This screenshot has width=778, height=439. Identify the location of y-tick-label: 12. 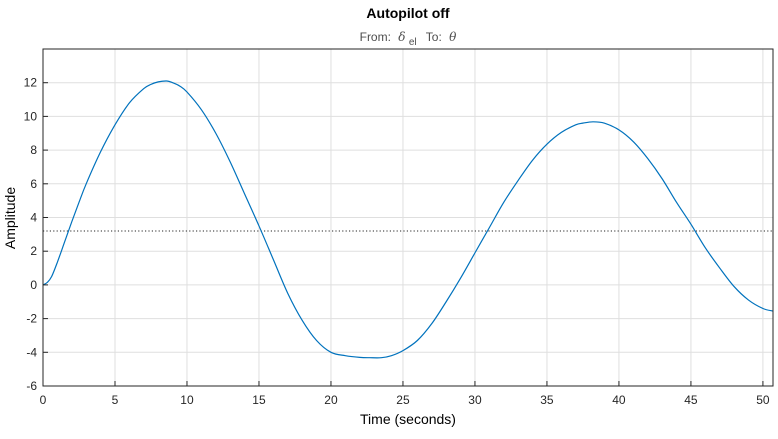
(31, 83).